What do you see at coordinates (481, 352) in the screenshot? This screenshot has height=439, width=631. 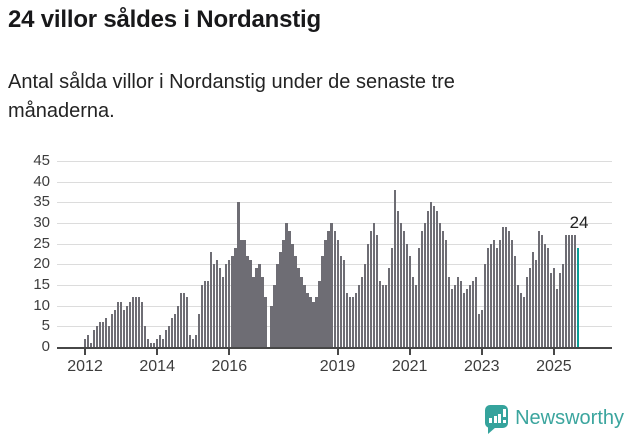 I see `x-tick-2023` at bounding box center [481, 352].